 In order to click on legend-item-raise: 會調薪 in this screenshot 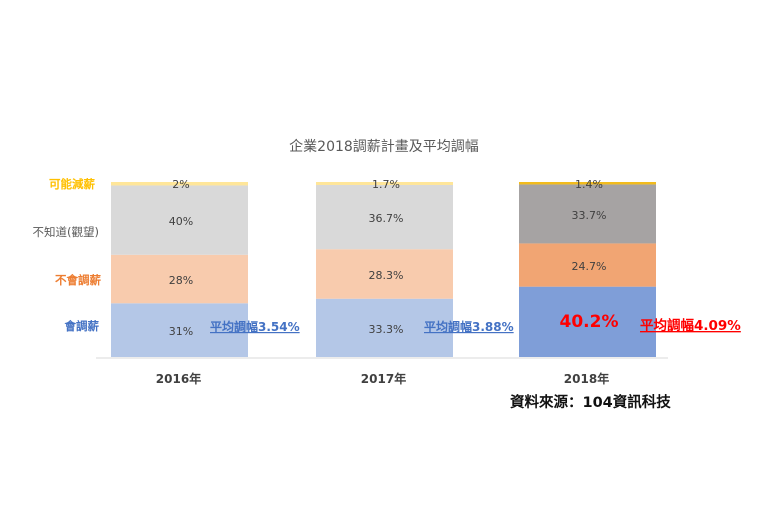, I will do `click(82, 326)`.